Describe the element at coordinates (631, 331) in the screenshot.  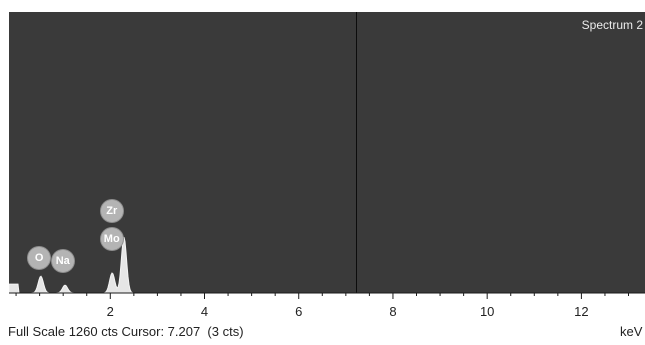
I see `x-axis-units: keV` at that location.